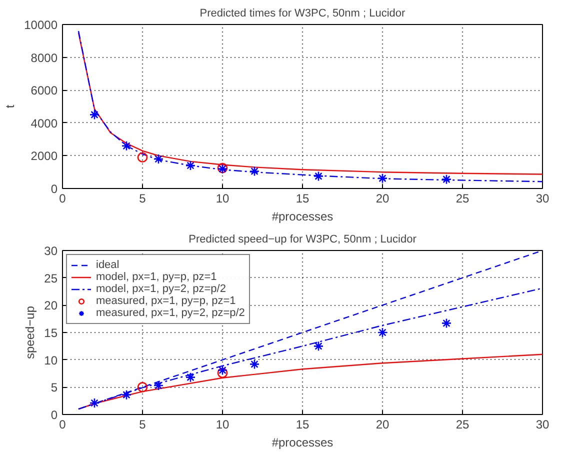 The image size is (574, 456). What do you see at coordinates (303, 14) in the screenshot?
I see `chart-title: Predicted times for W3PC, 50nm ; Lucidor` at bounding box center [303, 14].